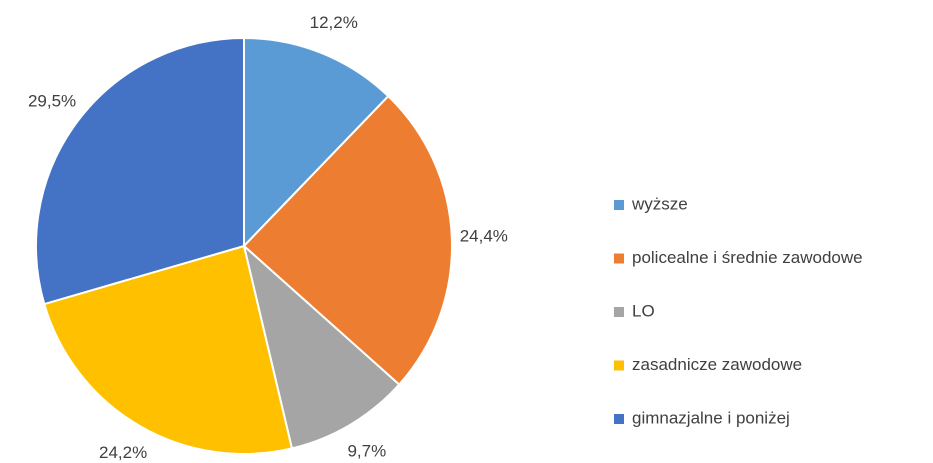  What do you see at coordinates (659, 203) in the screenshot?
I see `legend-label: wyższe` at bounding box center [659, 203].